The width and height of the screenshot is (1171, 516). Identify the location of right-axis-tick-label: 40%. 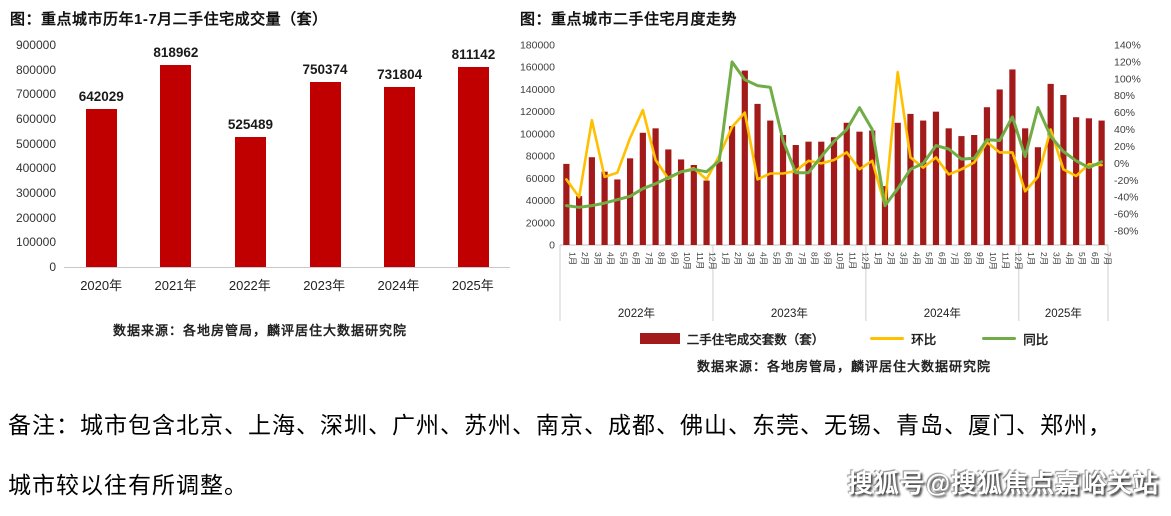
(1124, 130).